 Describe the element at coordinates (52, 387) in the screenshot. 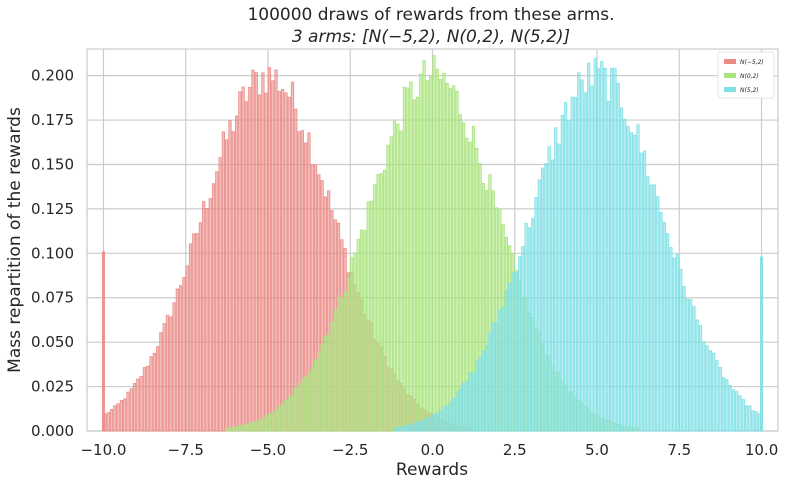

I see `y-tick-label: 0.025` at that location.